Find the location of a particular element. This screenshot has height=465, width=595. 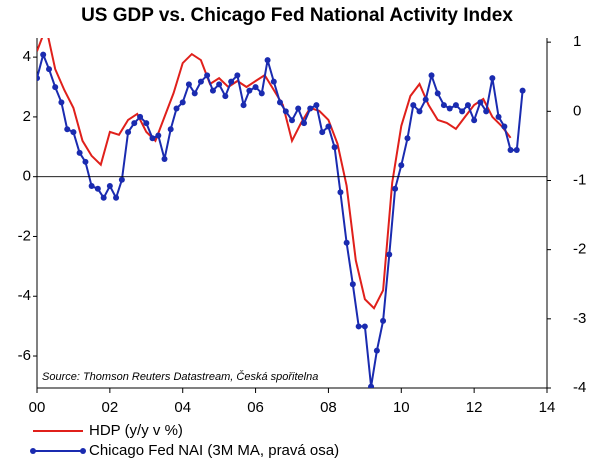

legend-label: Chicago Fed NAI (3M MA, pravá osa) is located at coordinates (214, 450).